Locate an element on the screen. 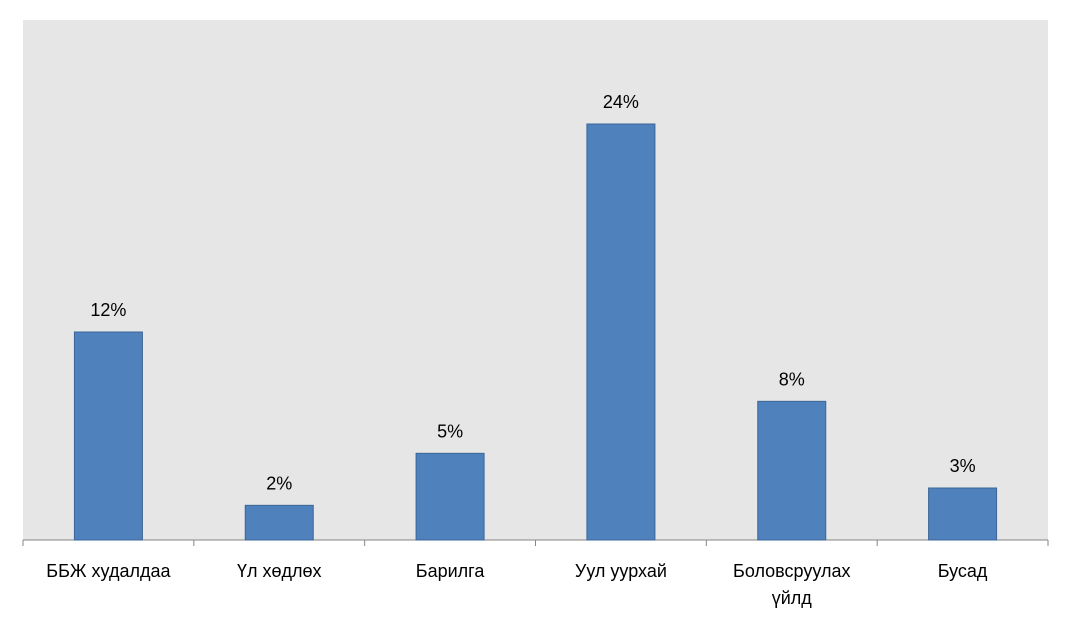 This screenshot has height=618, width=1070. value-label: 12% is located at coordinates (108, 310).